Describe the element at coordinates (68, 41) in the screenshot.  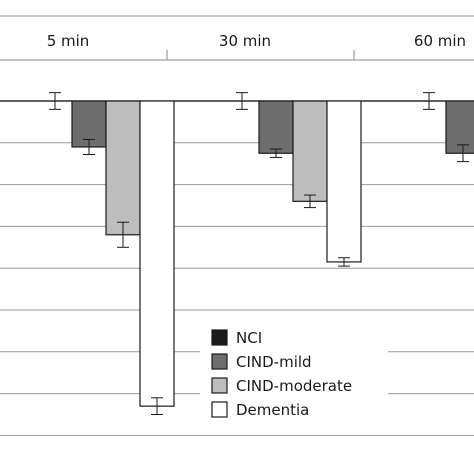
I see `category-label: 5 min` at that location.